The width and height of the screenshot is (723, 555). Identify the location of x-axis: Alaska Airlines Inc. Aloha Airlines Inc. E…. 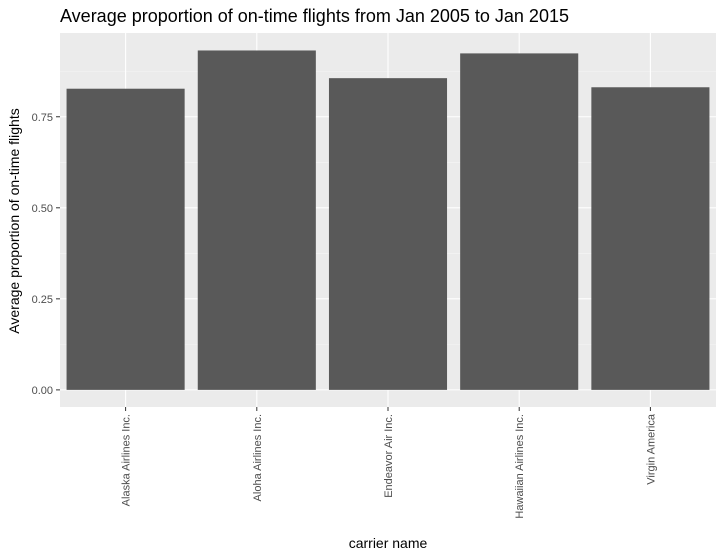
(389, 463).